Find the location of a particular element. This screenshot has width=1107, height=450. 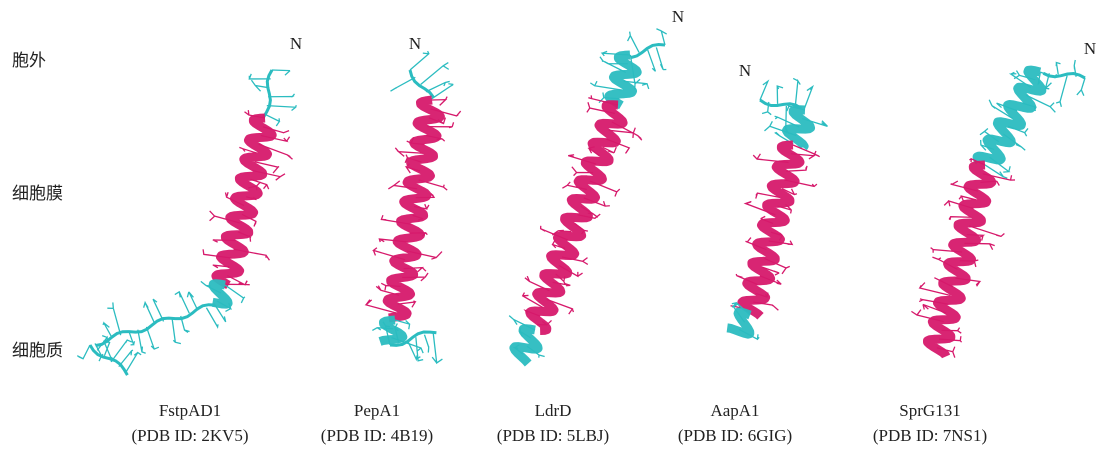

structure-name: SprG131 is located at coordinates (929, 410).